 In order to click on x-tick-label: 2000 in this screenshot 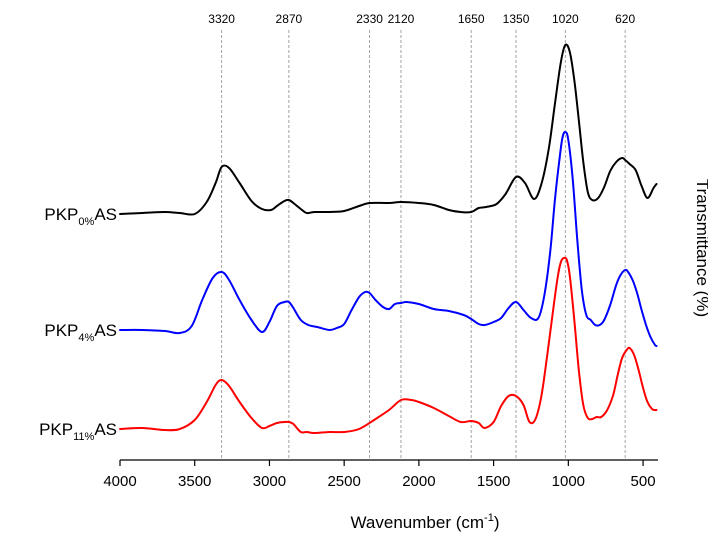, I will do `click(418, 481)`.